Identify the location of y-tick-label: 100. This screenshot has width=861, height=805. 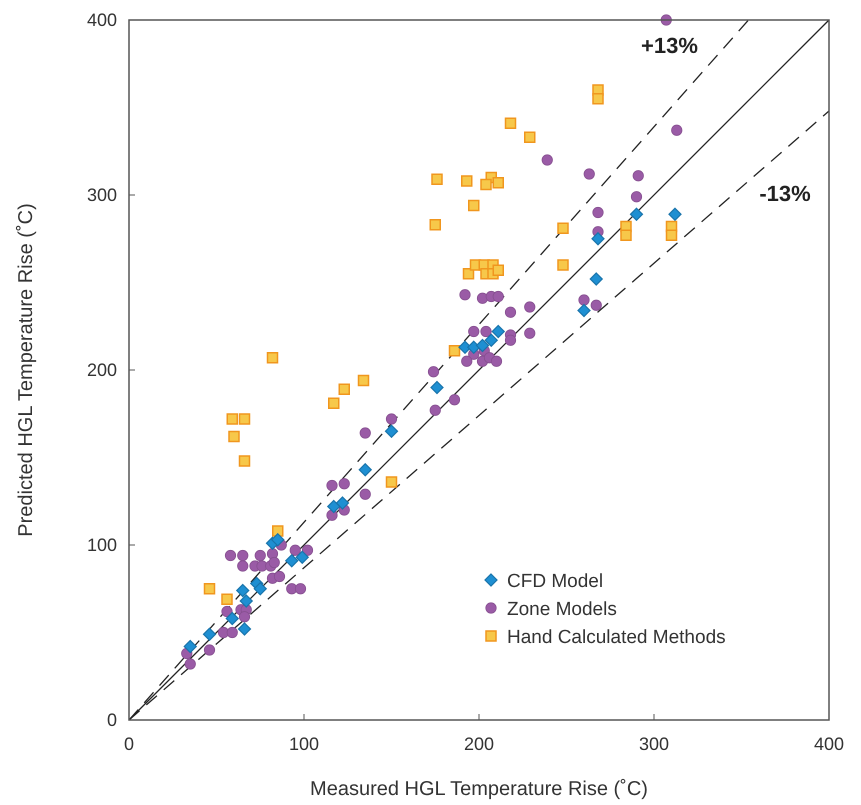
(101, 545).